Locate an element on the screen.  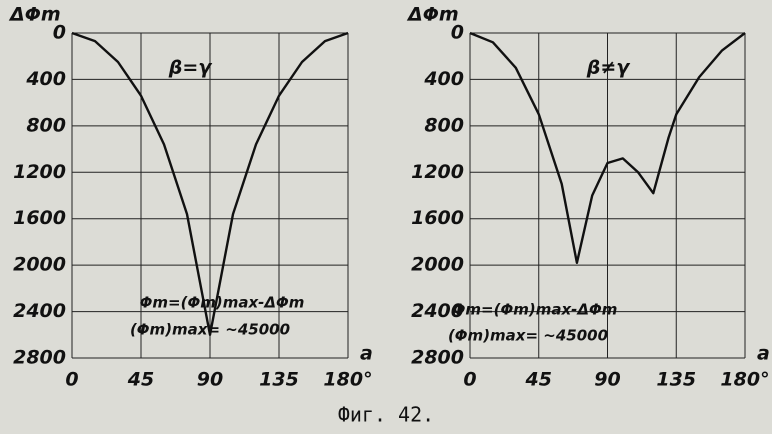
annotation: β=γ is located at coordinates (191, 68).